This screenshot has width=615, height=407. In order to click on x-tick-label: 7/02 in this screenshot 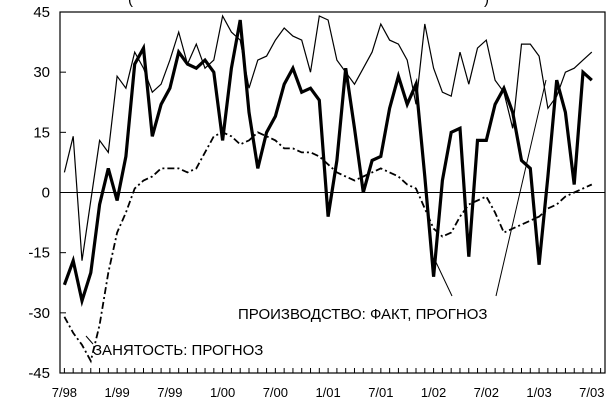, I will do `click(486, 392)`.